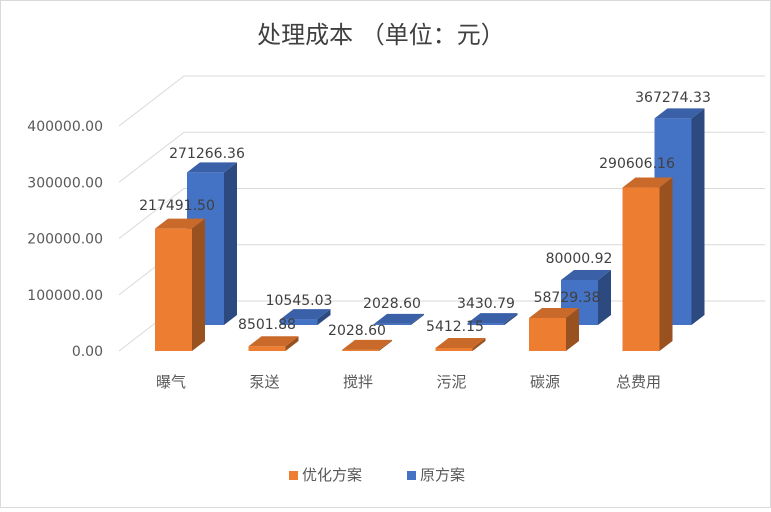 Image resolution: width=771 pixels, height=512 pixels. What do you see at coordinates (87, 352) in the screenshot?
I see `y-tick-label: 0.00` at bounding box center [87, 352].